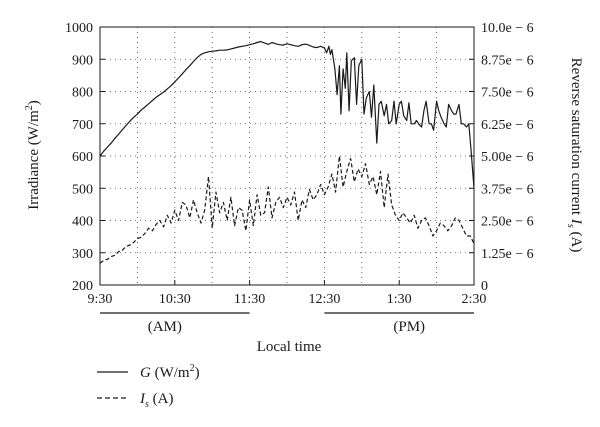 The width and height of the screenshot is (600, 427). I want to click on x-tick-label: 11:30, so click(249, 299).